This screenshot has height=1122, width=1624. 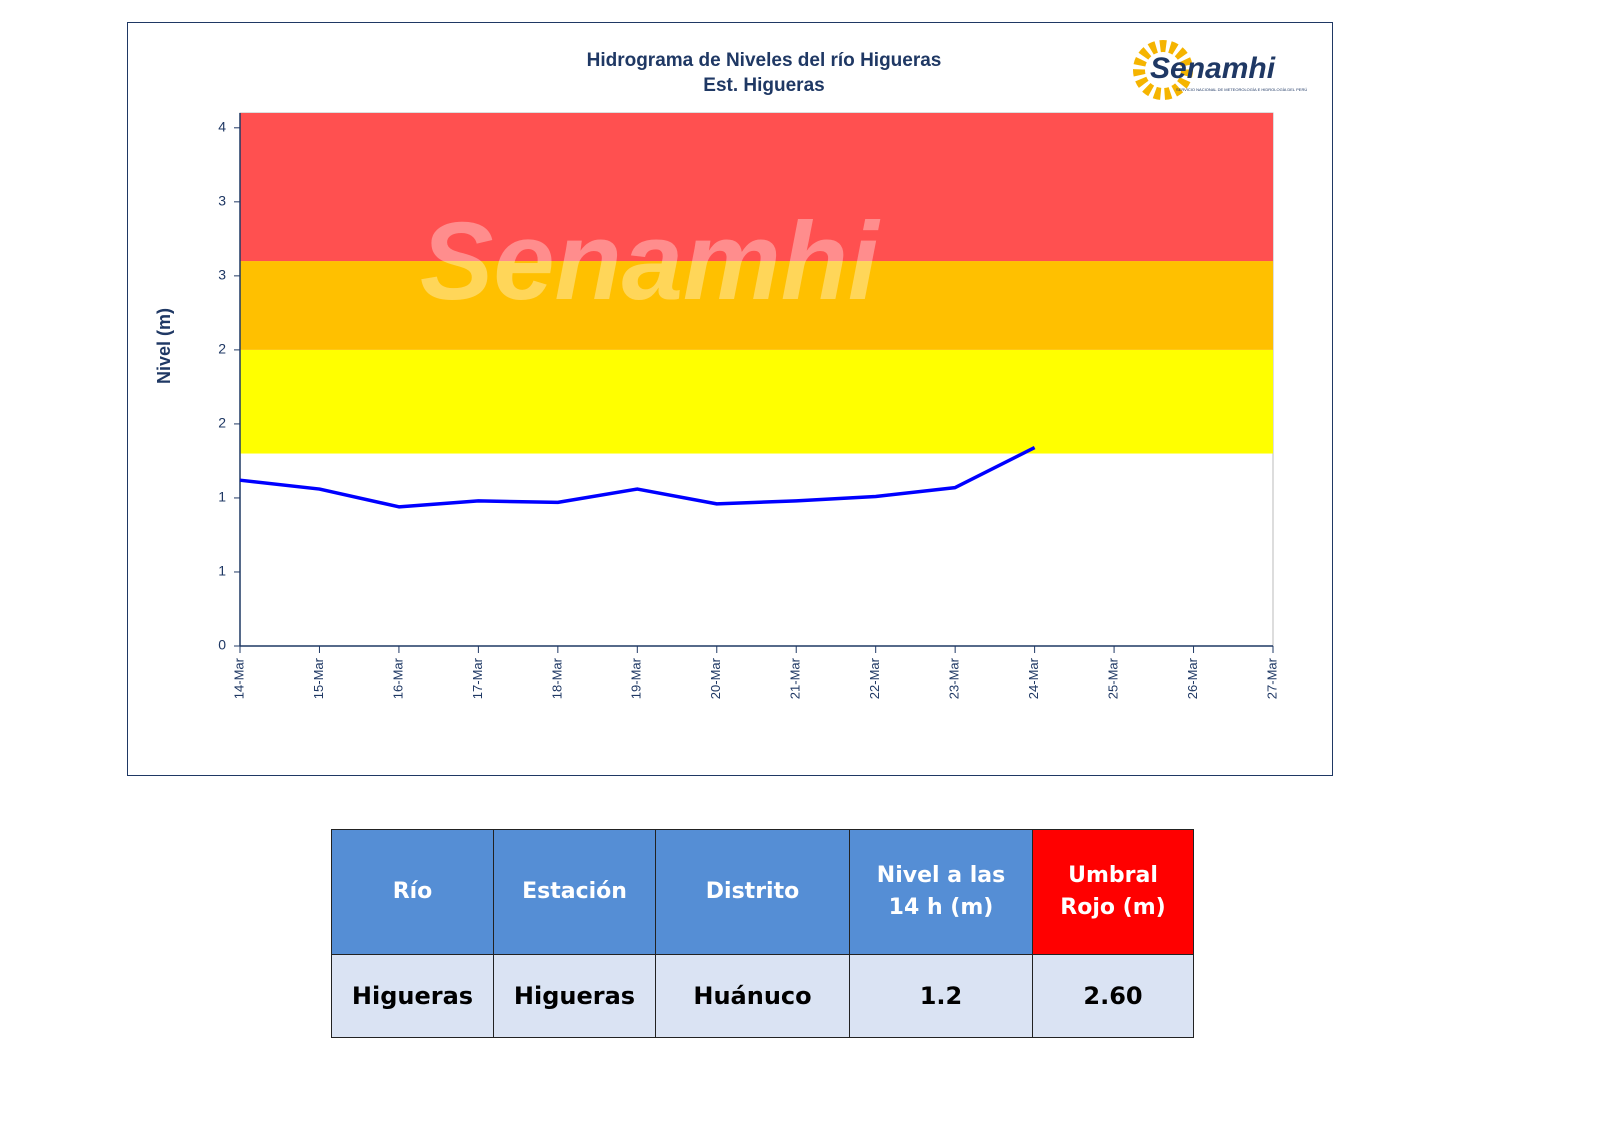 I want to click on table-header: Río, so click(x=412, y=892).